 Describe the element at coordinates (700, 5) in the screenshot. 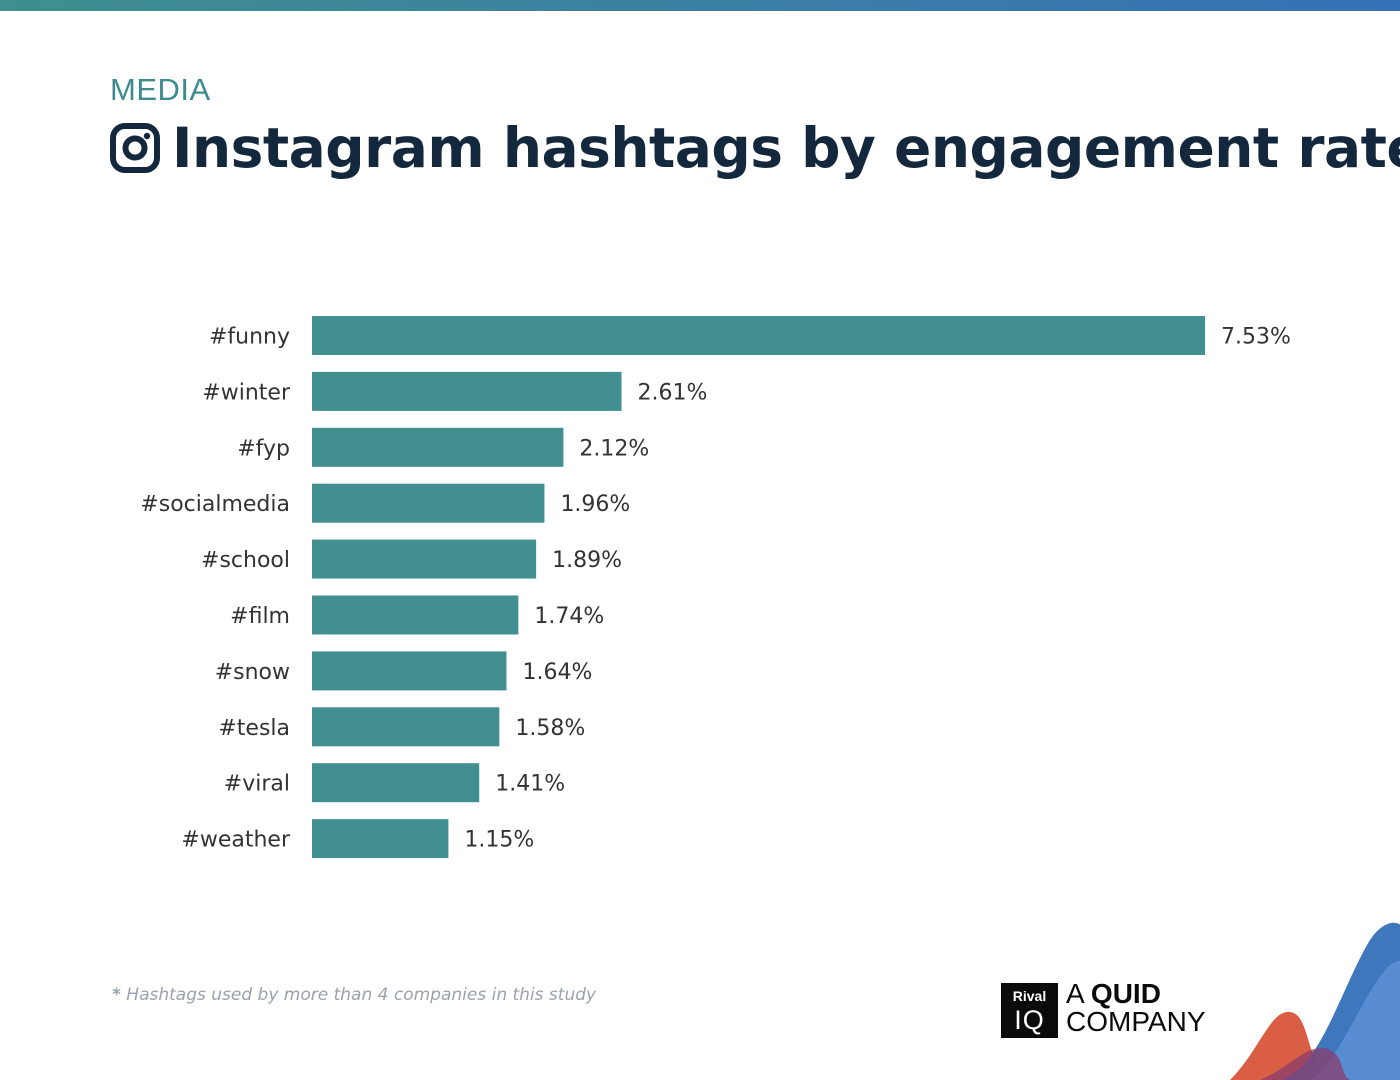

I see `top-gradient-bar` at that location.